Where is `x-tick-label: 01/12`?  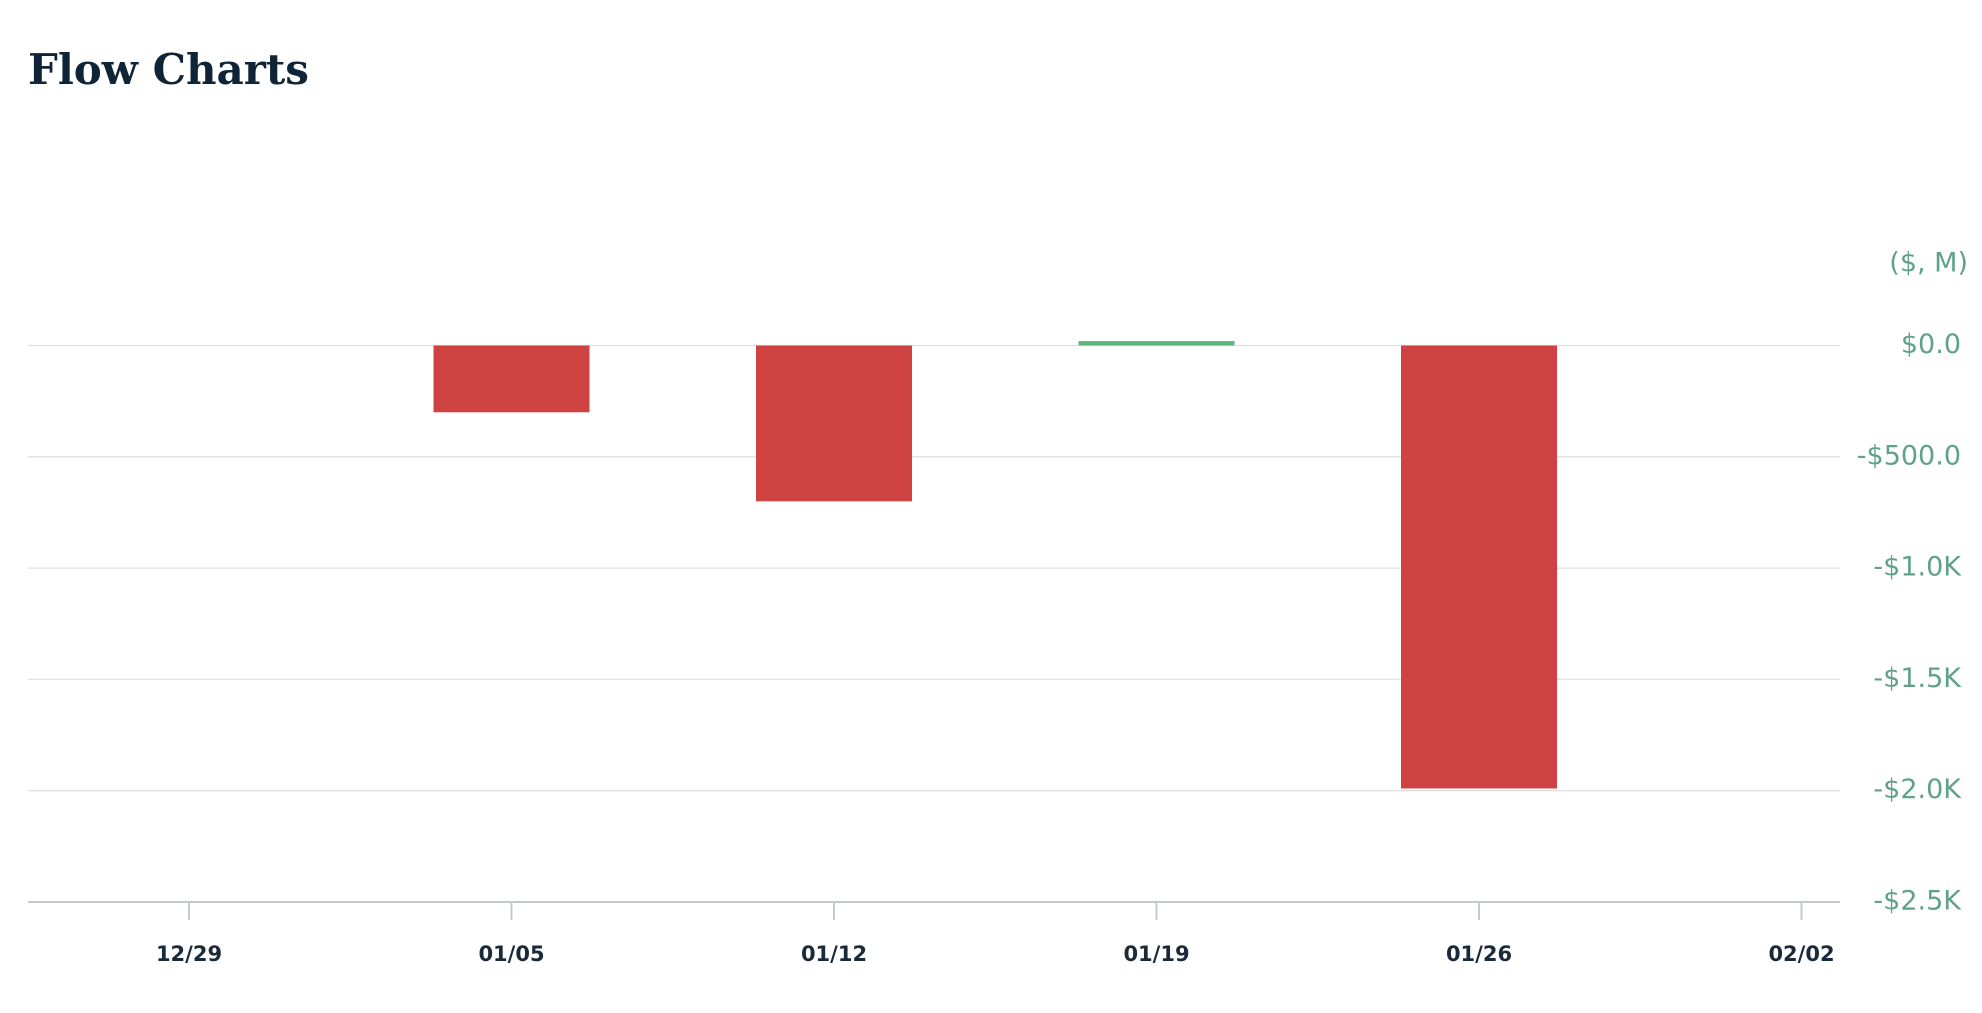 x-tick-label: 01/12 is located at coordinates (834, 954).